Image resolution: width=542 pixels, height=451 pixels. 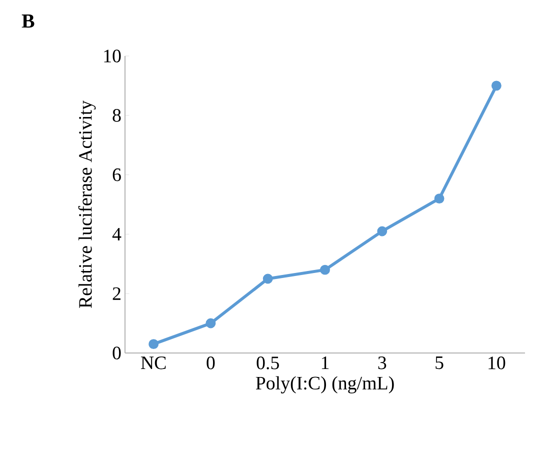 What do you see at coordinates (440, 363) in the screenshot?
I see `x-tick-label: 5` at bounding box center [440, 363].